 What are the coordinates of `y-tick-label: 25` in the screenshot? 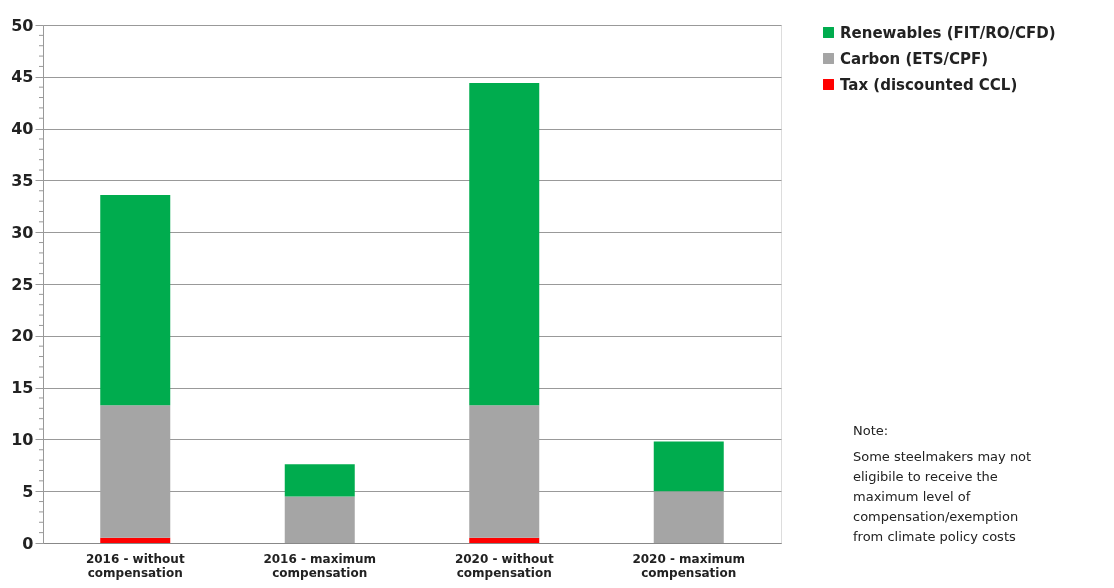 It's located at (22, 284).